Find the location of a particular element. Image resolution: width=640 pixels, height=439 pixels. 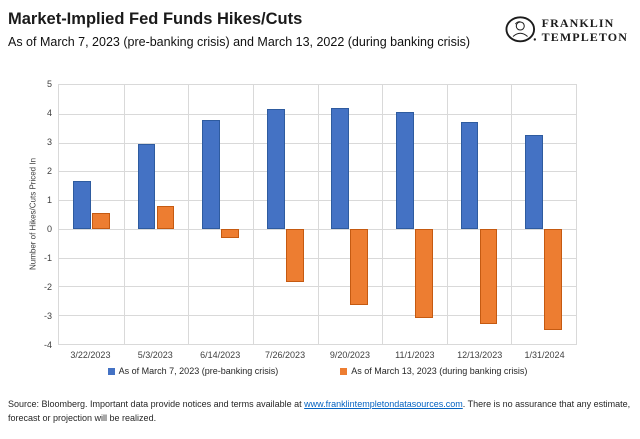

source-link: www.franklintempletondatasources.com is located at coordinates (383, 404).